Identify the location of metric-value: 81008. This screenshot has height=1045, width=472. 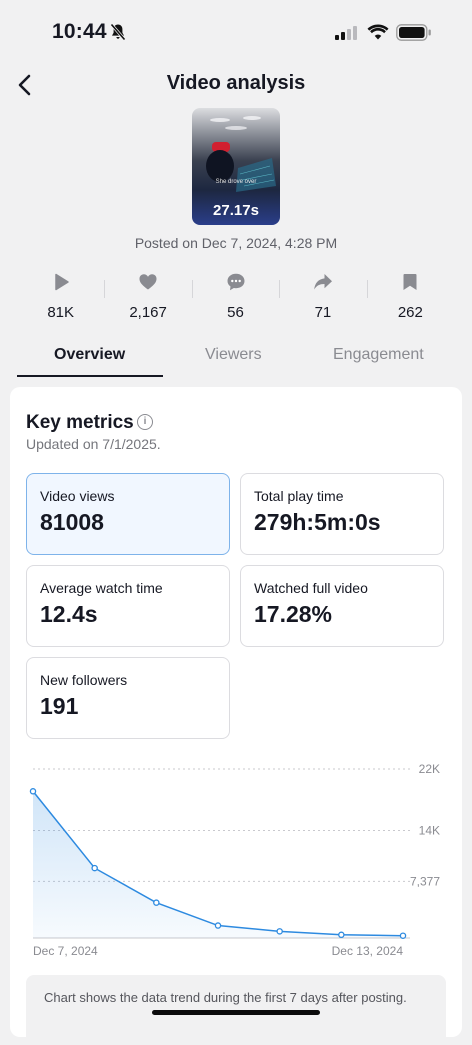
(72, 522).